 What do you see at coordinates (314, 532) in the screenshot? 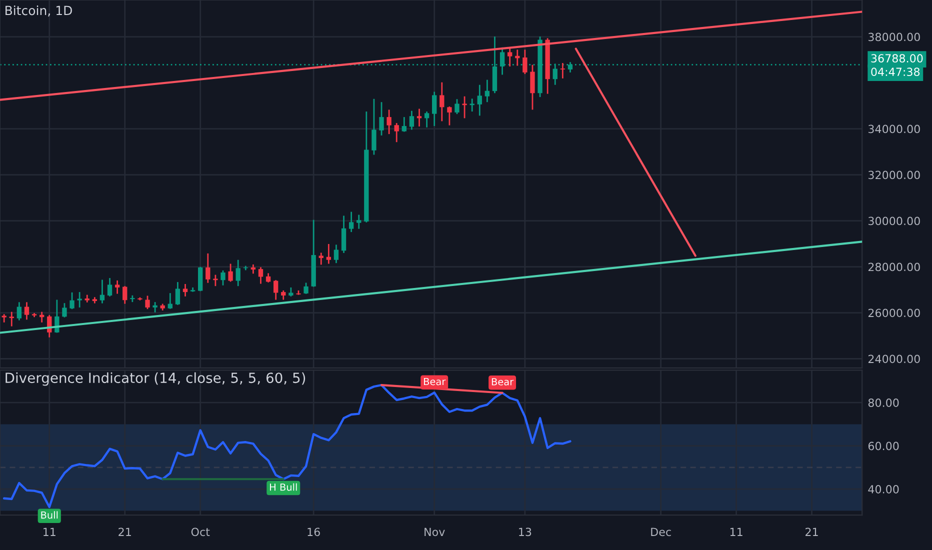
I see `x-tick-label: 16` at bounding box center [314, 532].